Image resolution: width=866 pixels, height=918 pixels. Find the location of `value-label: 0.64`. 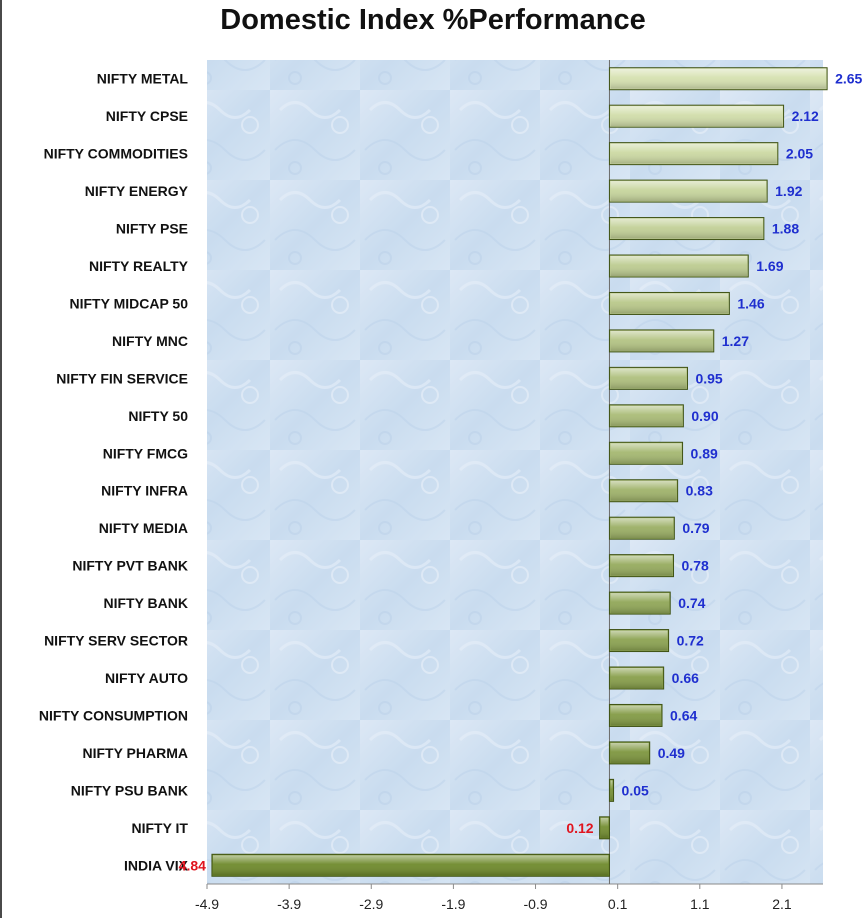

value-label: 0.64 is located at coordinates (683, 715).